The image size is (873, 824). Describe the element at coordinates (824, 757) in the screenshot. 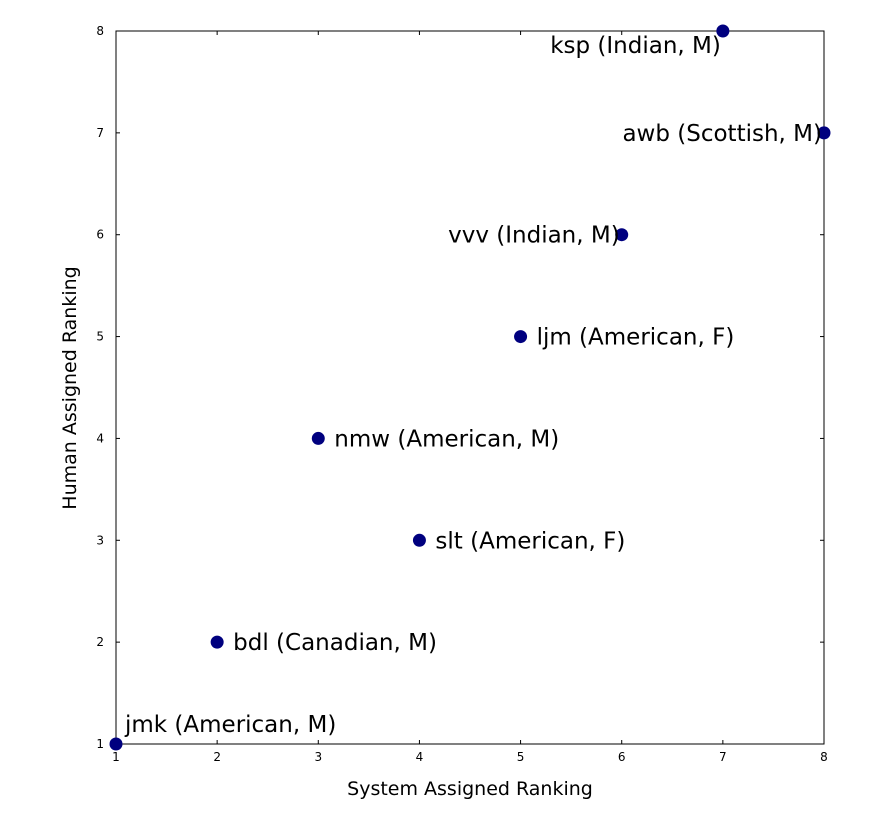

I see `x-tick-label: 8` at that location.